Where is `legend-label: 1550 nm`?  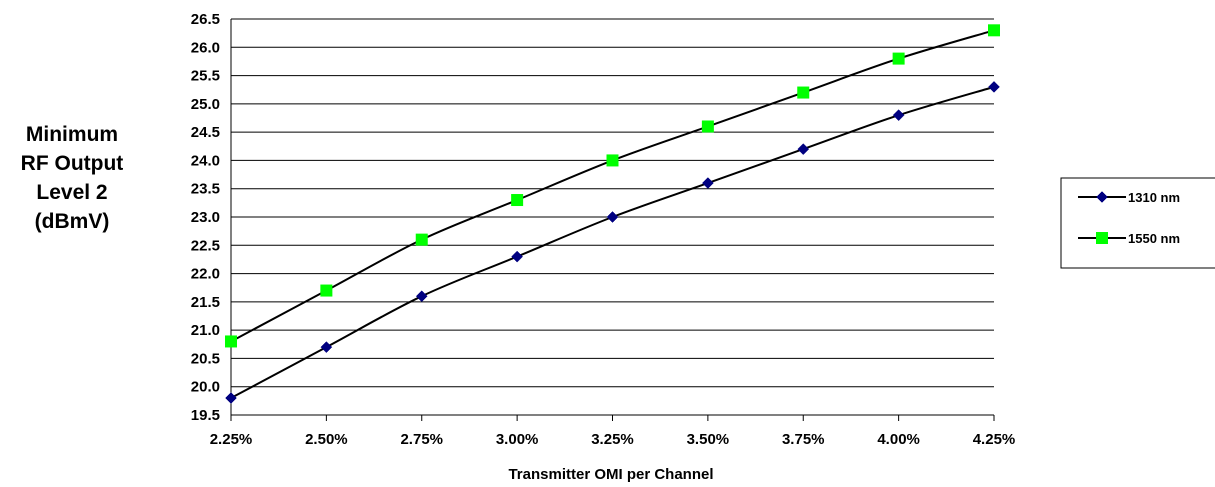 legend-label: 1550 nm is located at coordinates (1154, 238).